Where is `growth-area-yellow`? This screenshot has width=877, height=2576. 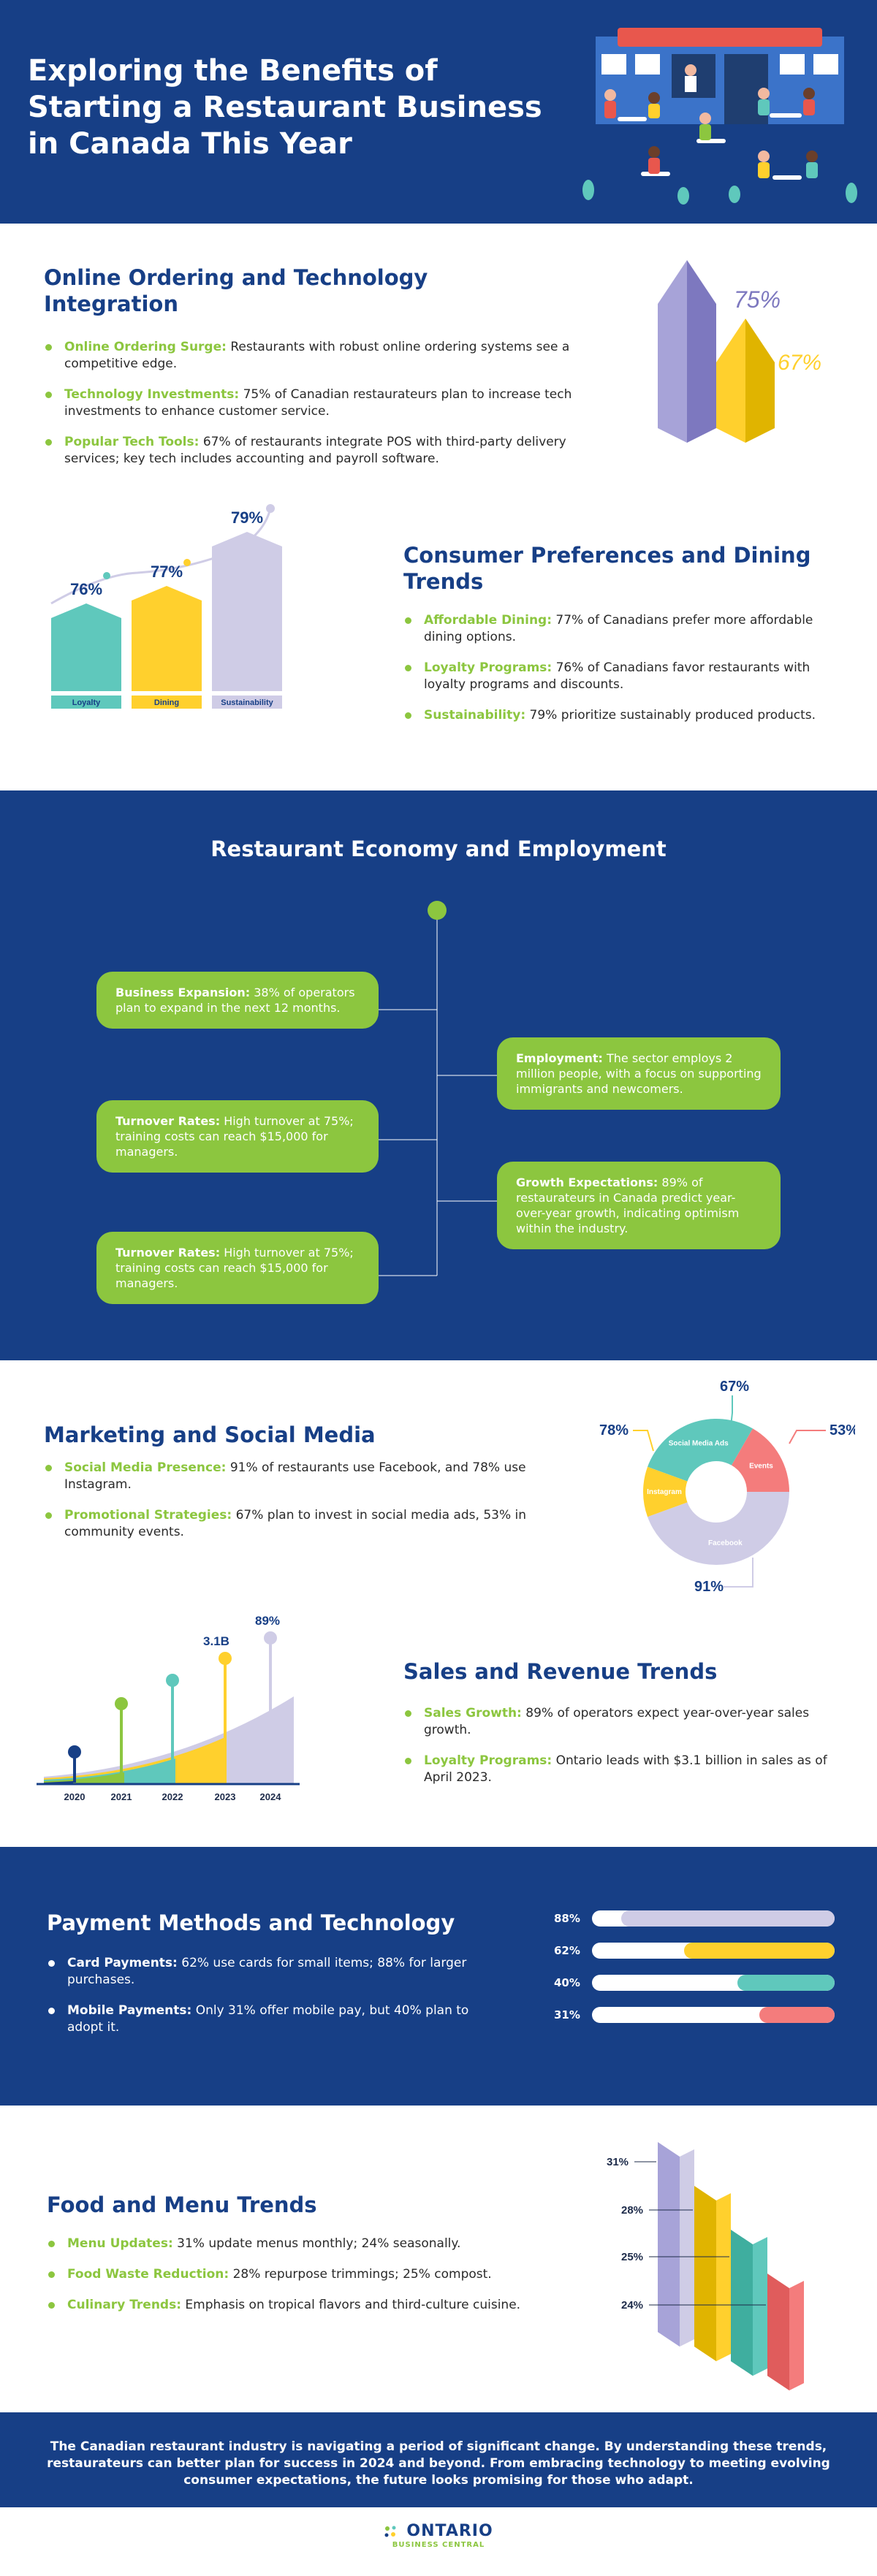 growth-area-yellow is located at coordinates (135, 1760).